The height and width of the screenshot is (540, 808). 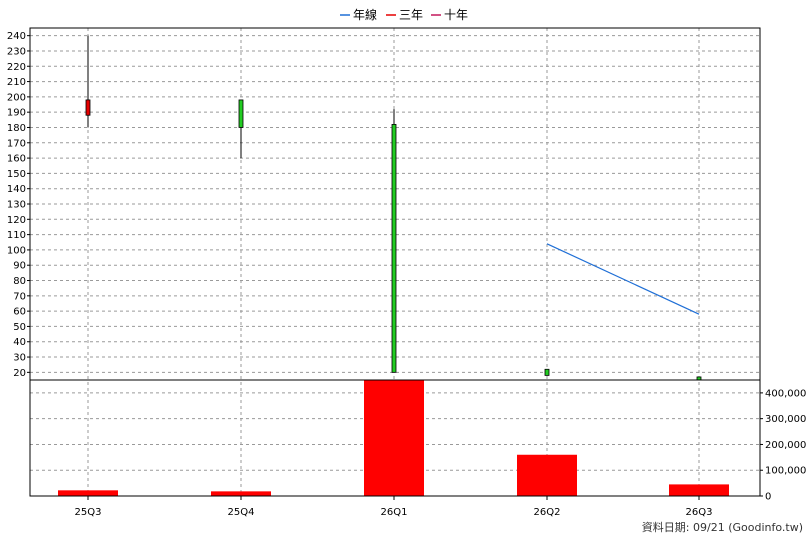 What do you see at coordinates (785, 445) in the screenshot?
I see `volume-tick-label: 200,000` at bounding box center [785, 445].